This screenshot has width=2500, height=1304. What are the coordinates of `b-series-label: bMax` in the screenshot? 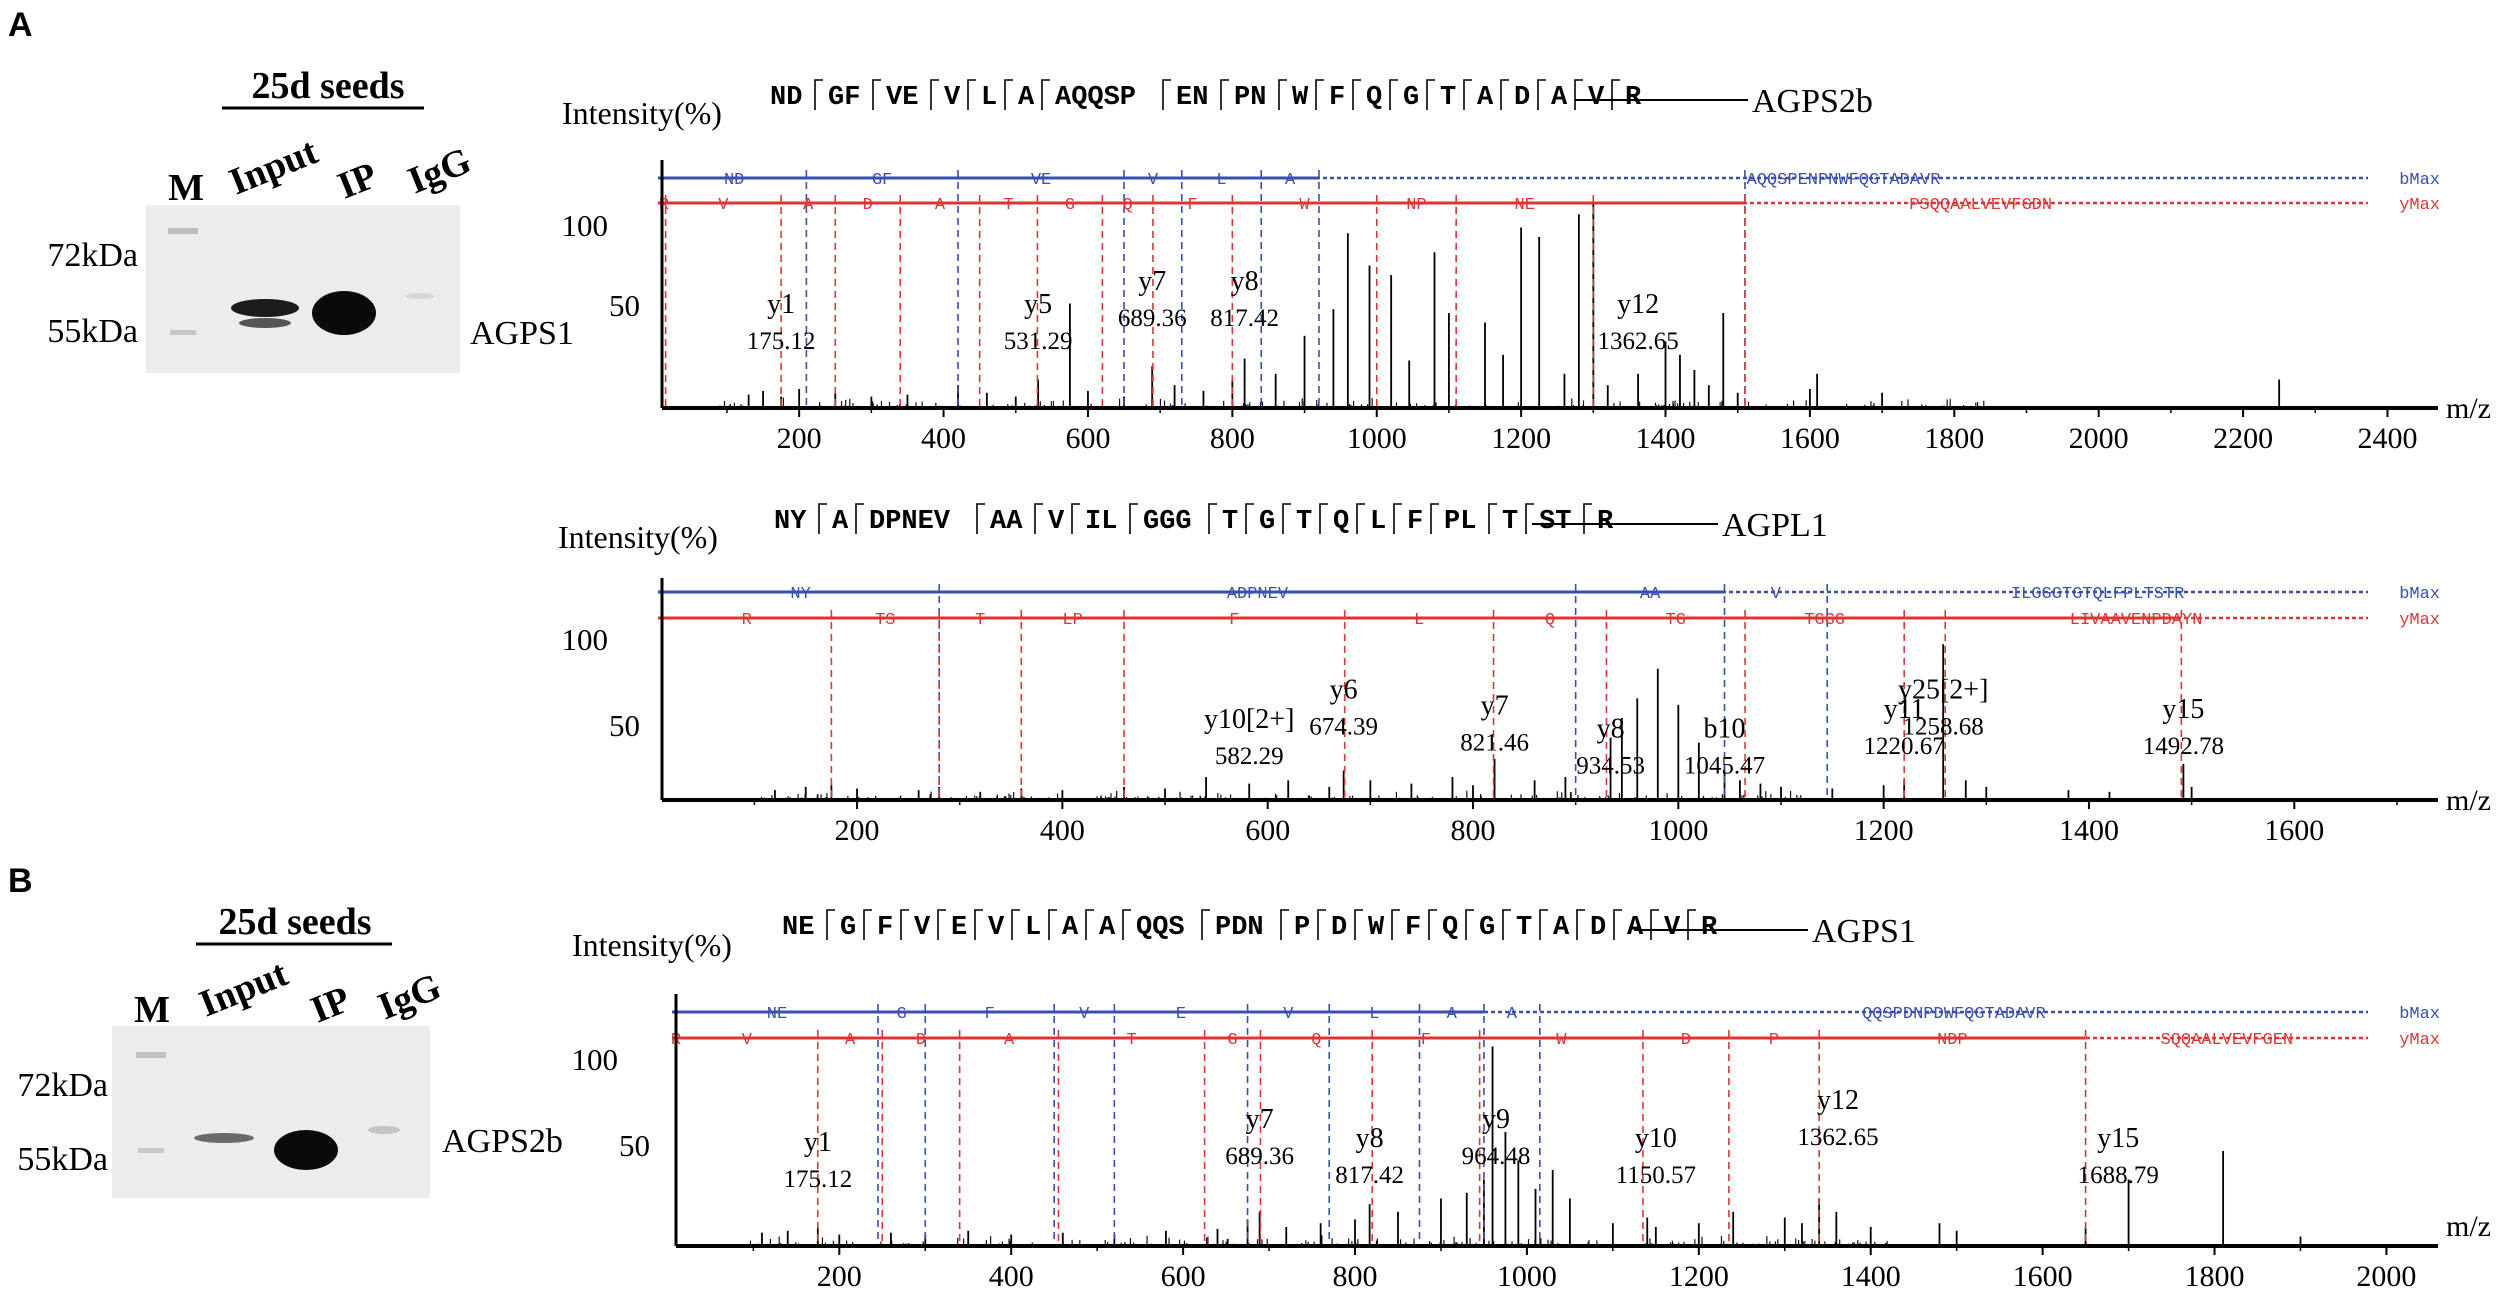 It's located at (2419, 180).